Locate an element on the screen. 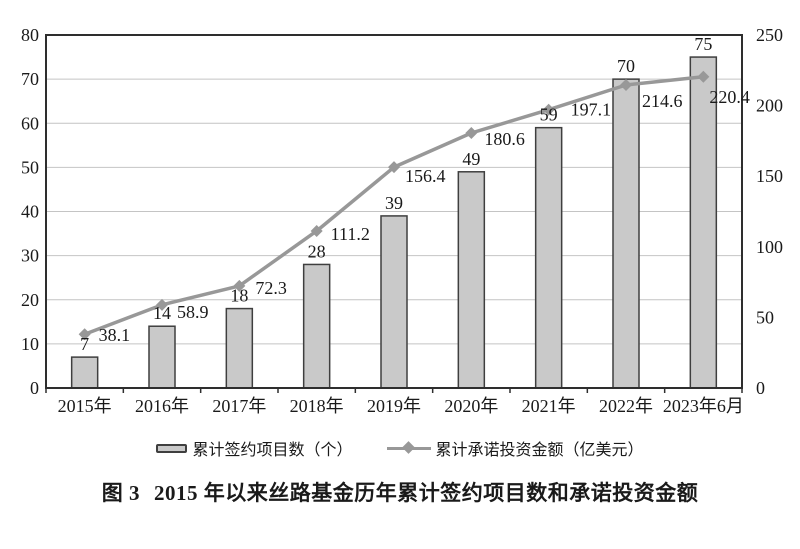 This screenshot has height=549, width=800. line-series-swatch-icon is located at coordinates (408, 447).